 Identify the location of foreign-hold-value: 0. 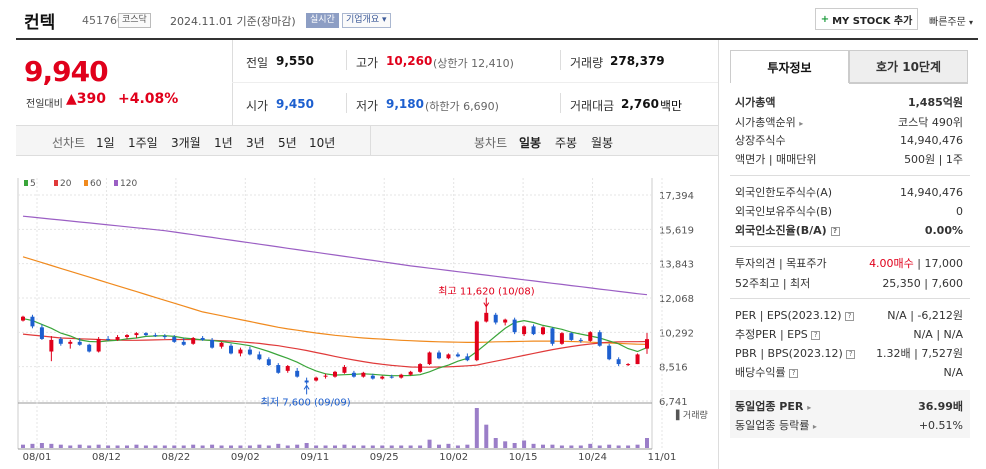
(959, 211).